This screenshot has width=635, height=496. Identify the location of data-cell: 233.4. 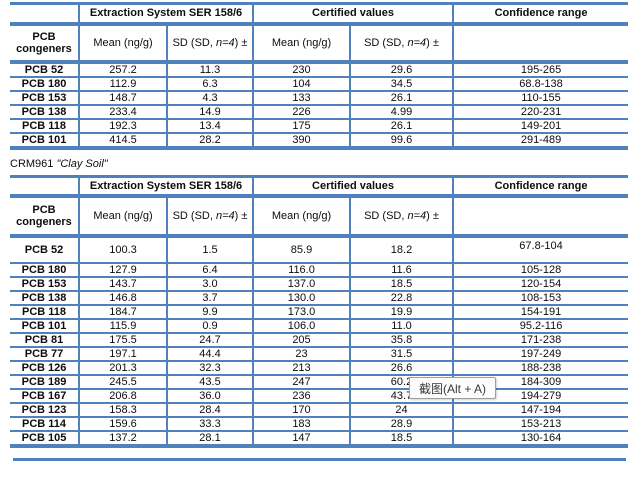
(122, 112).